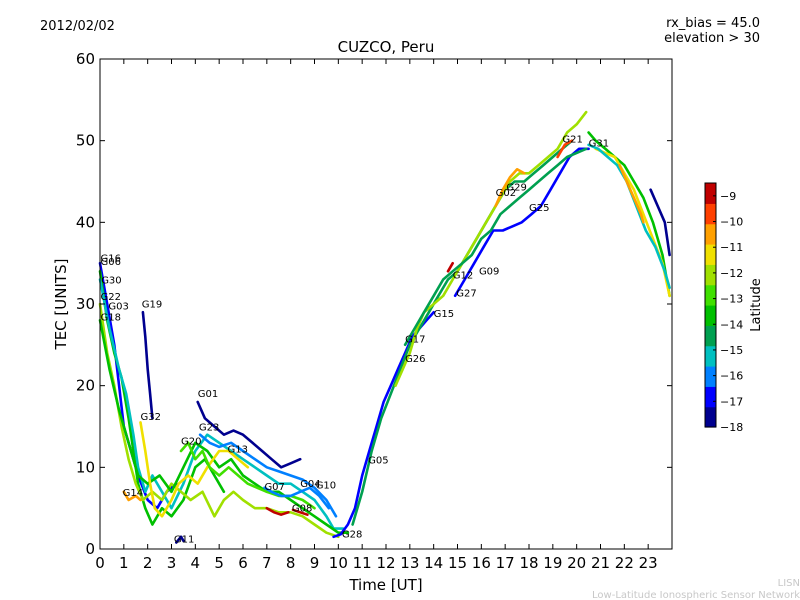  What do you see at coordinates (731, 401) in the screenshot?
I see `colorbar-tick-label: −17` at bounding box center [731, 401].